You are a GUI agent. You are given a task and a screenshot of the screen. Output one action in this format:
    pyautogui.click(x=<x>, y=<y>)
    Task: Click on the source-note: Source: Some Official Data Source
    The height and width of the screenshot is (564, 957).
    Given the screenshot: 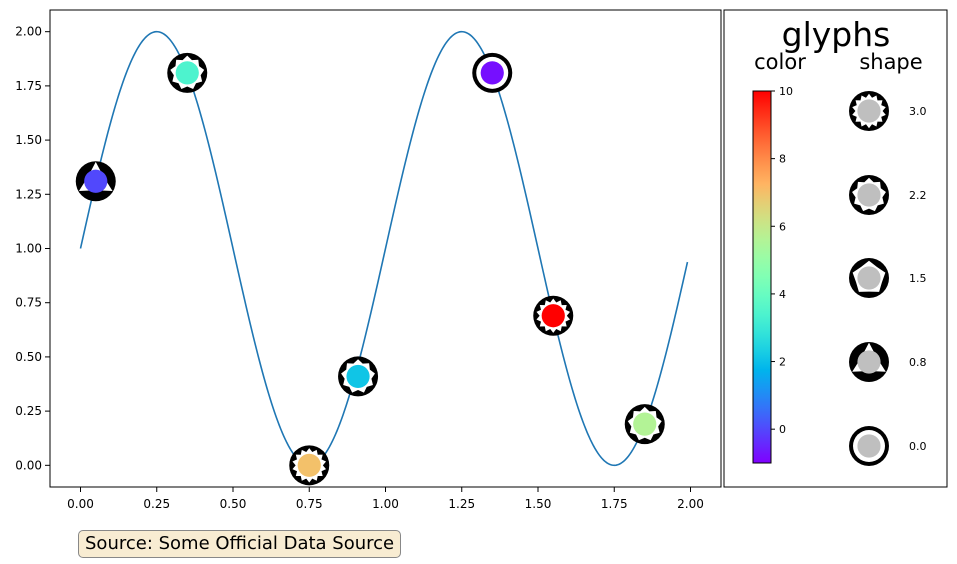 What is the action you would take?
    pyautogui.click(x=240, y=544)
    